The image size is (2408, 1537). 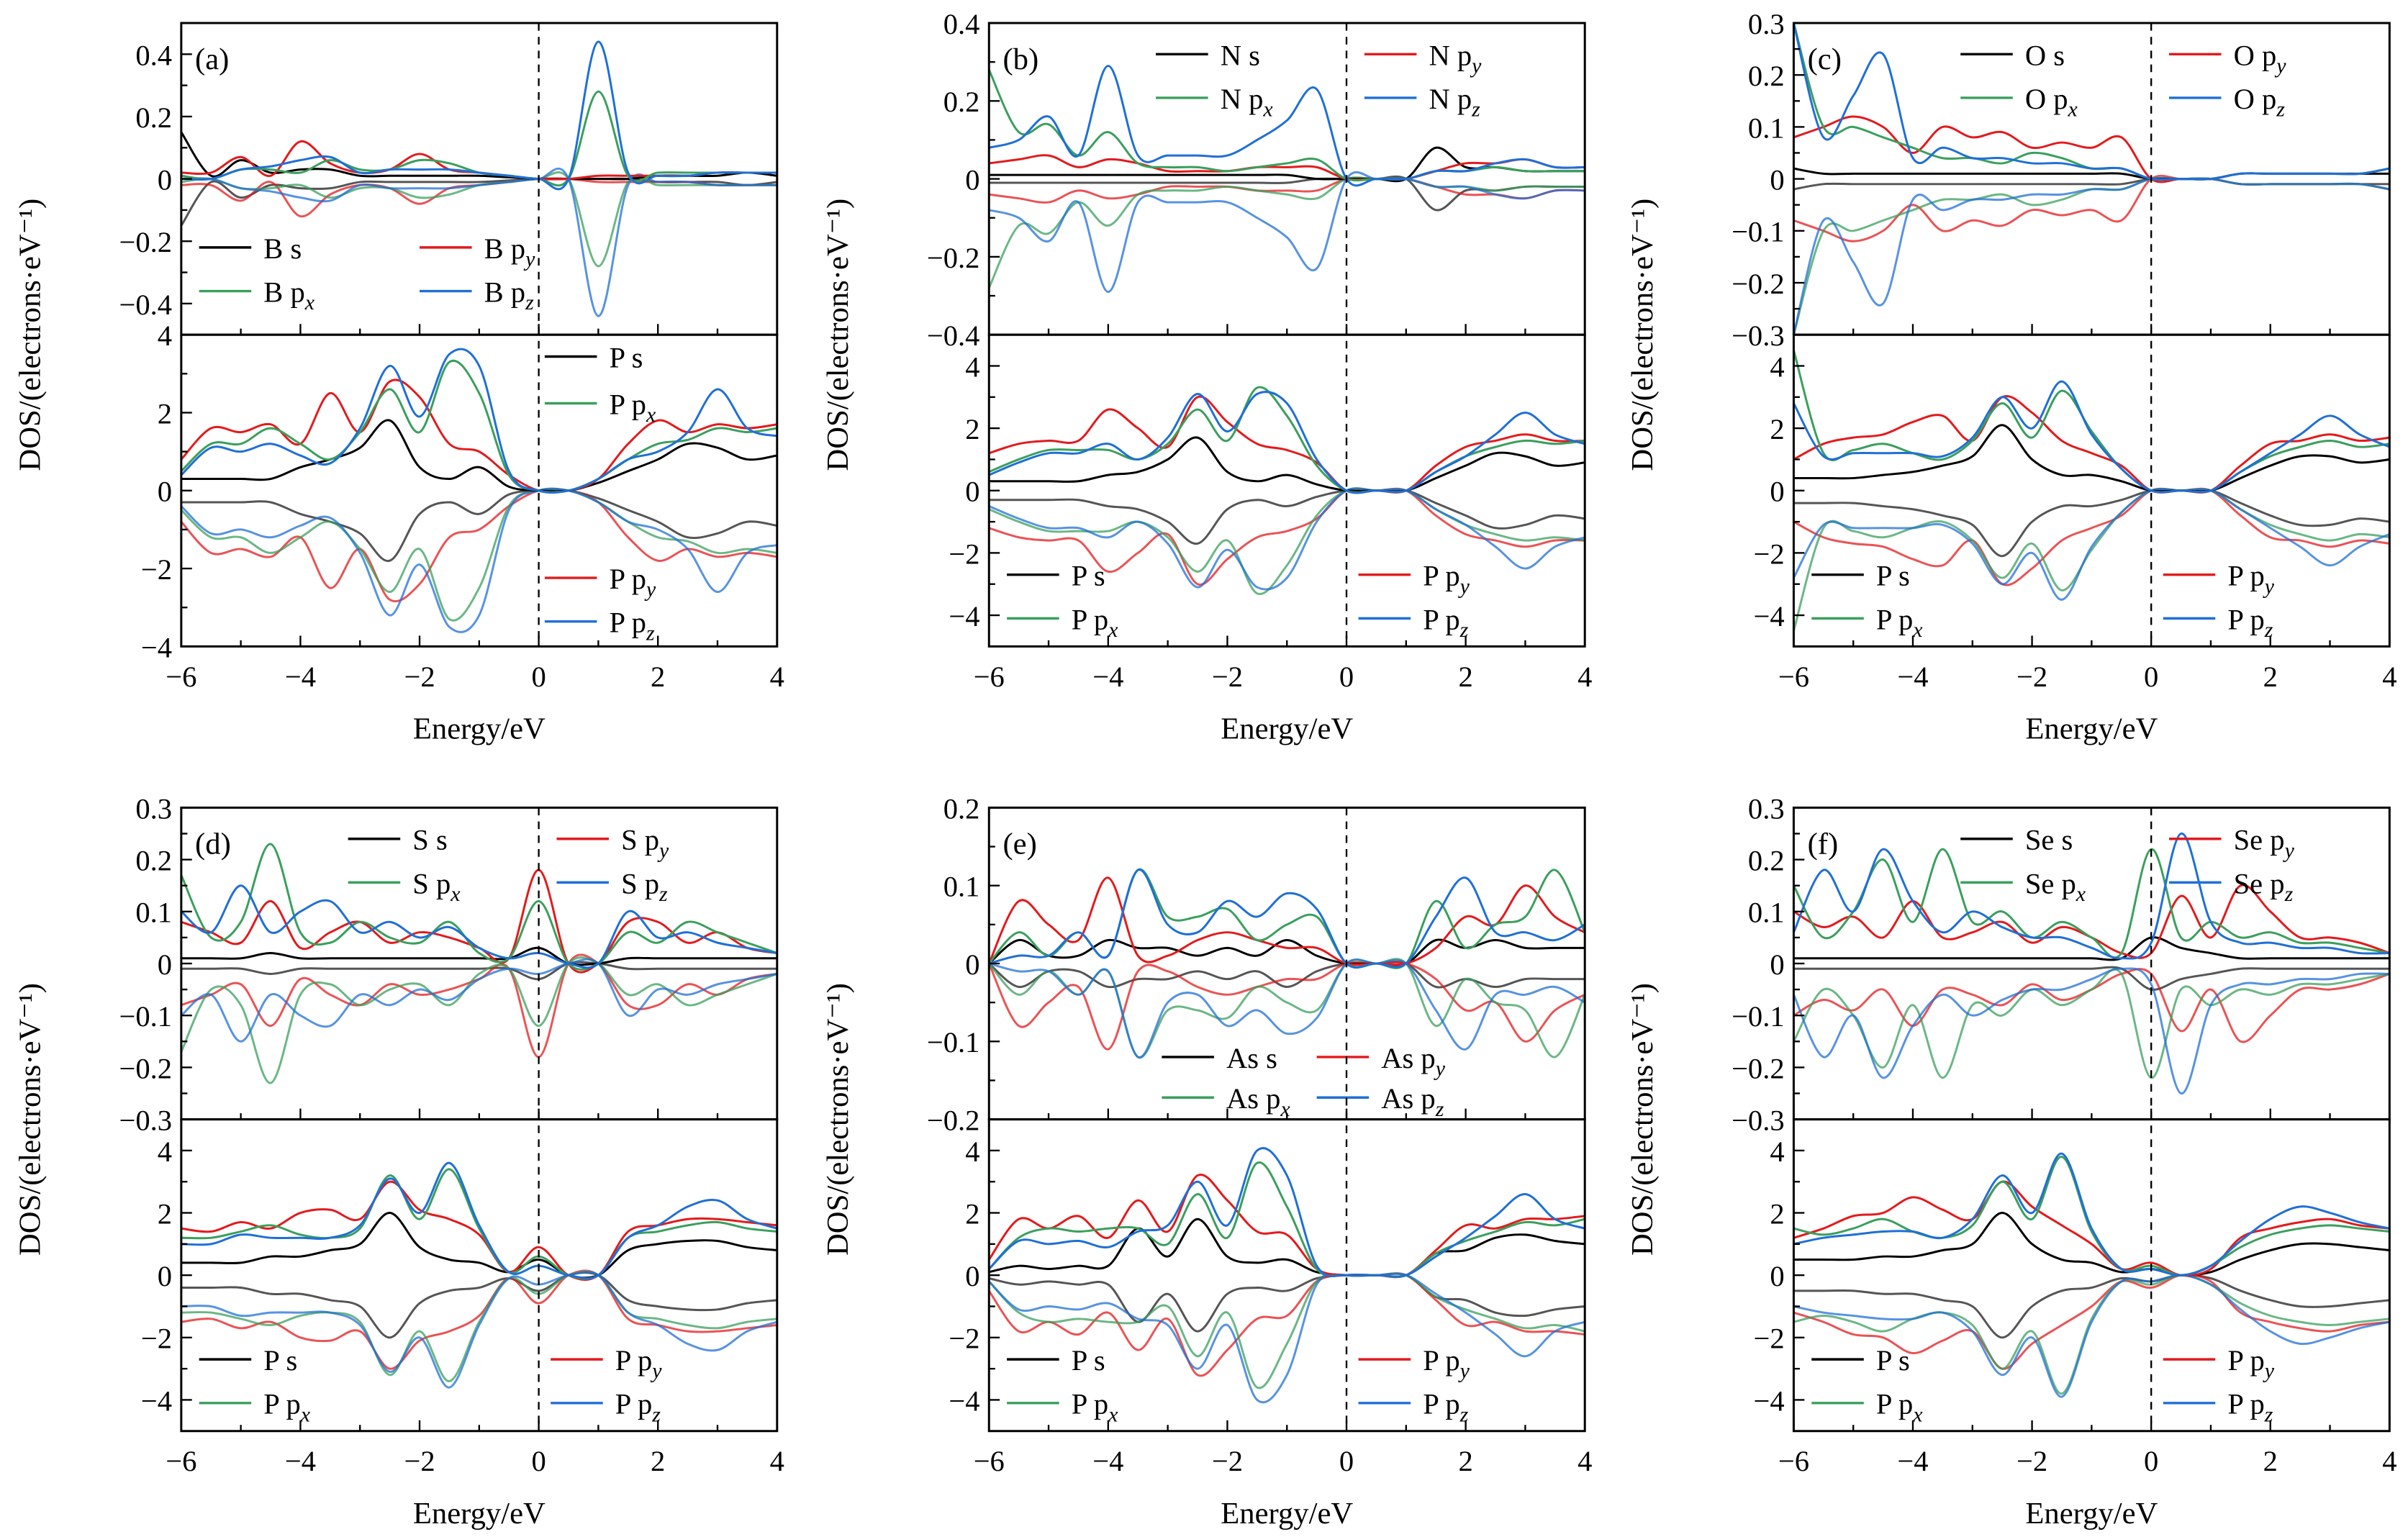 What do you see at coordinates (612, 843) in the screenshot?
I see `legend-item-py: S py` at bounding box center [612, 843].